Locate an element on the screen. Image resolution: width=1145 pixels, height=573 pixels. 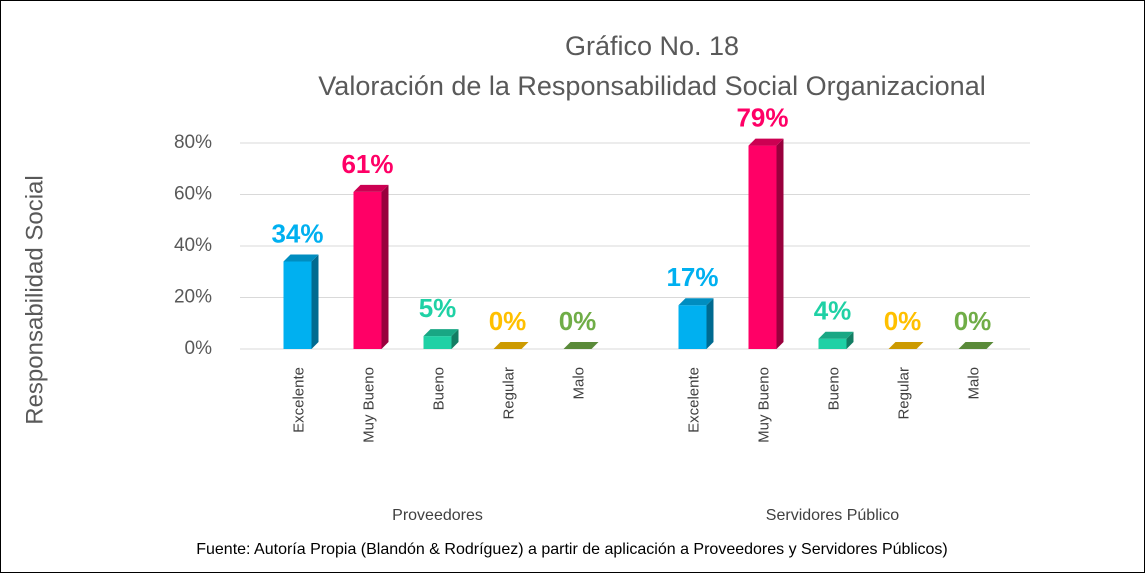
y-tick-label: 60% is located at coordinates (193, 194).